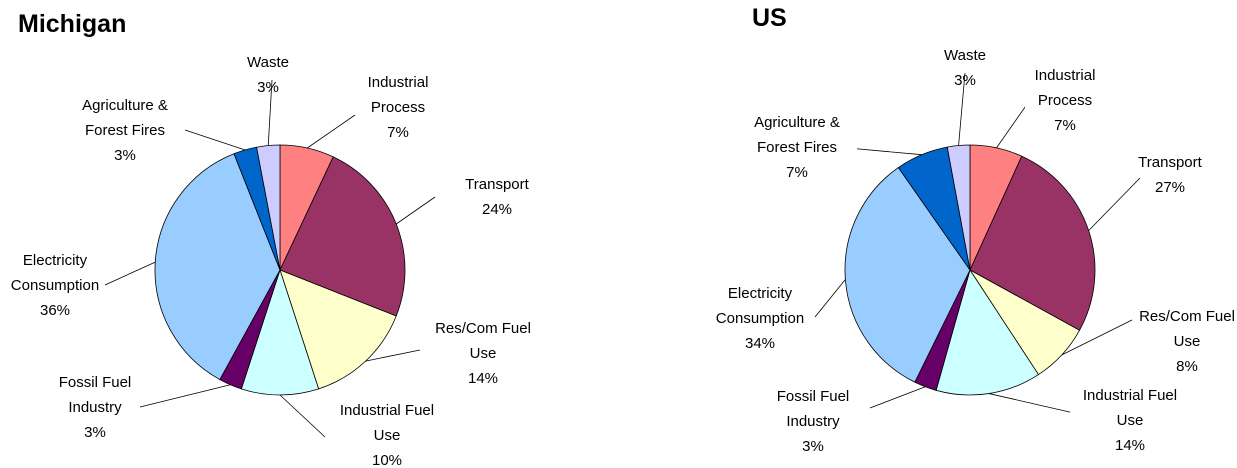  Describe the element at coordinates (387, 460) in the screenshot. I see `value-label: 10%` at that location.